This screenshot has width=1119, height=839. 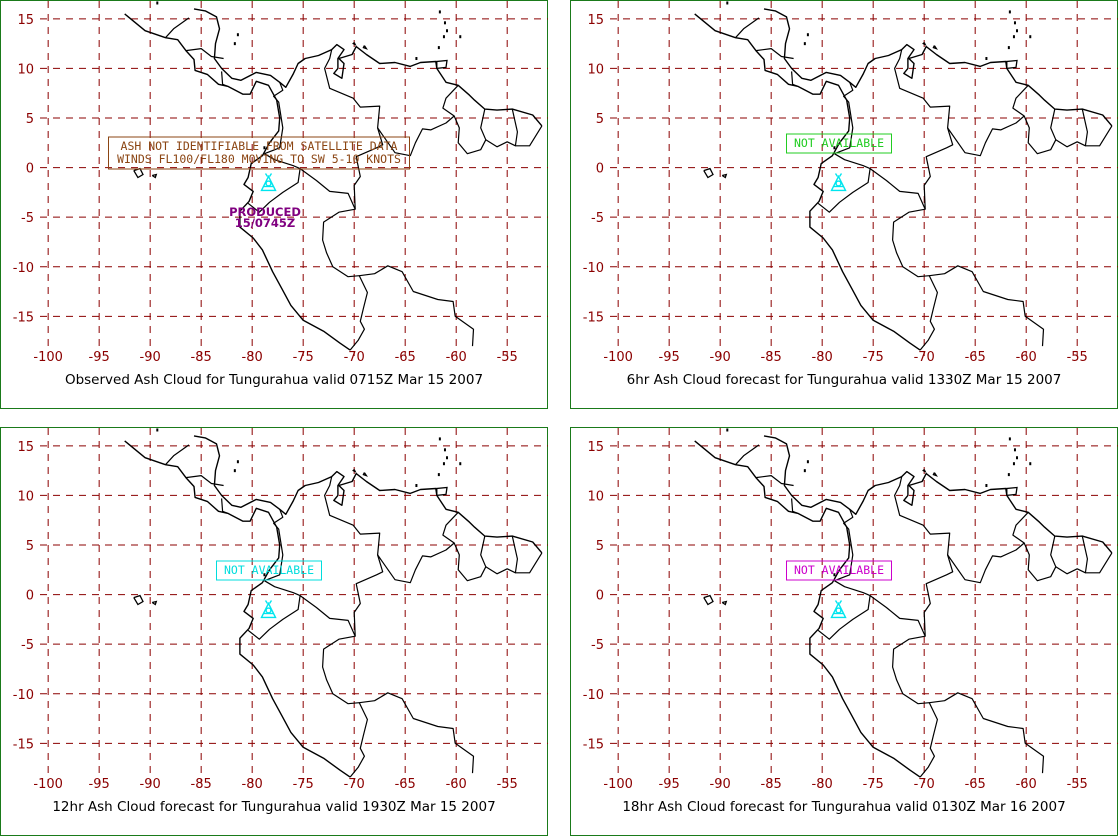 What do you see at coordinates (23, 268) in the screenshot?
I see `lat-tick-label: -10` at bounding box center [23, 268].